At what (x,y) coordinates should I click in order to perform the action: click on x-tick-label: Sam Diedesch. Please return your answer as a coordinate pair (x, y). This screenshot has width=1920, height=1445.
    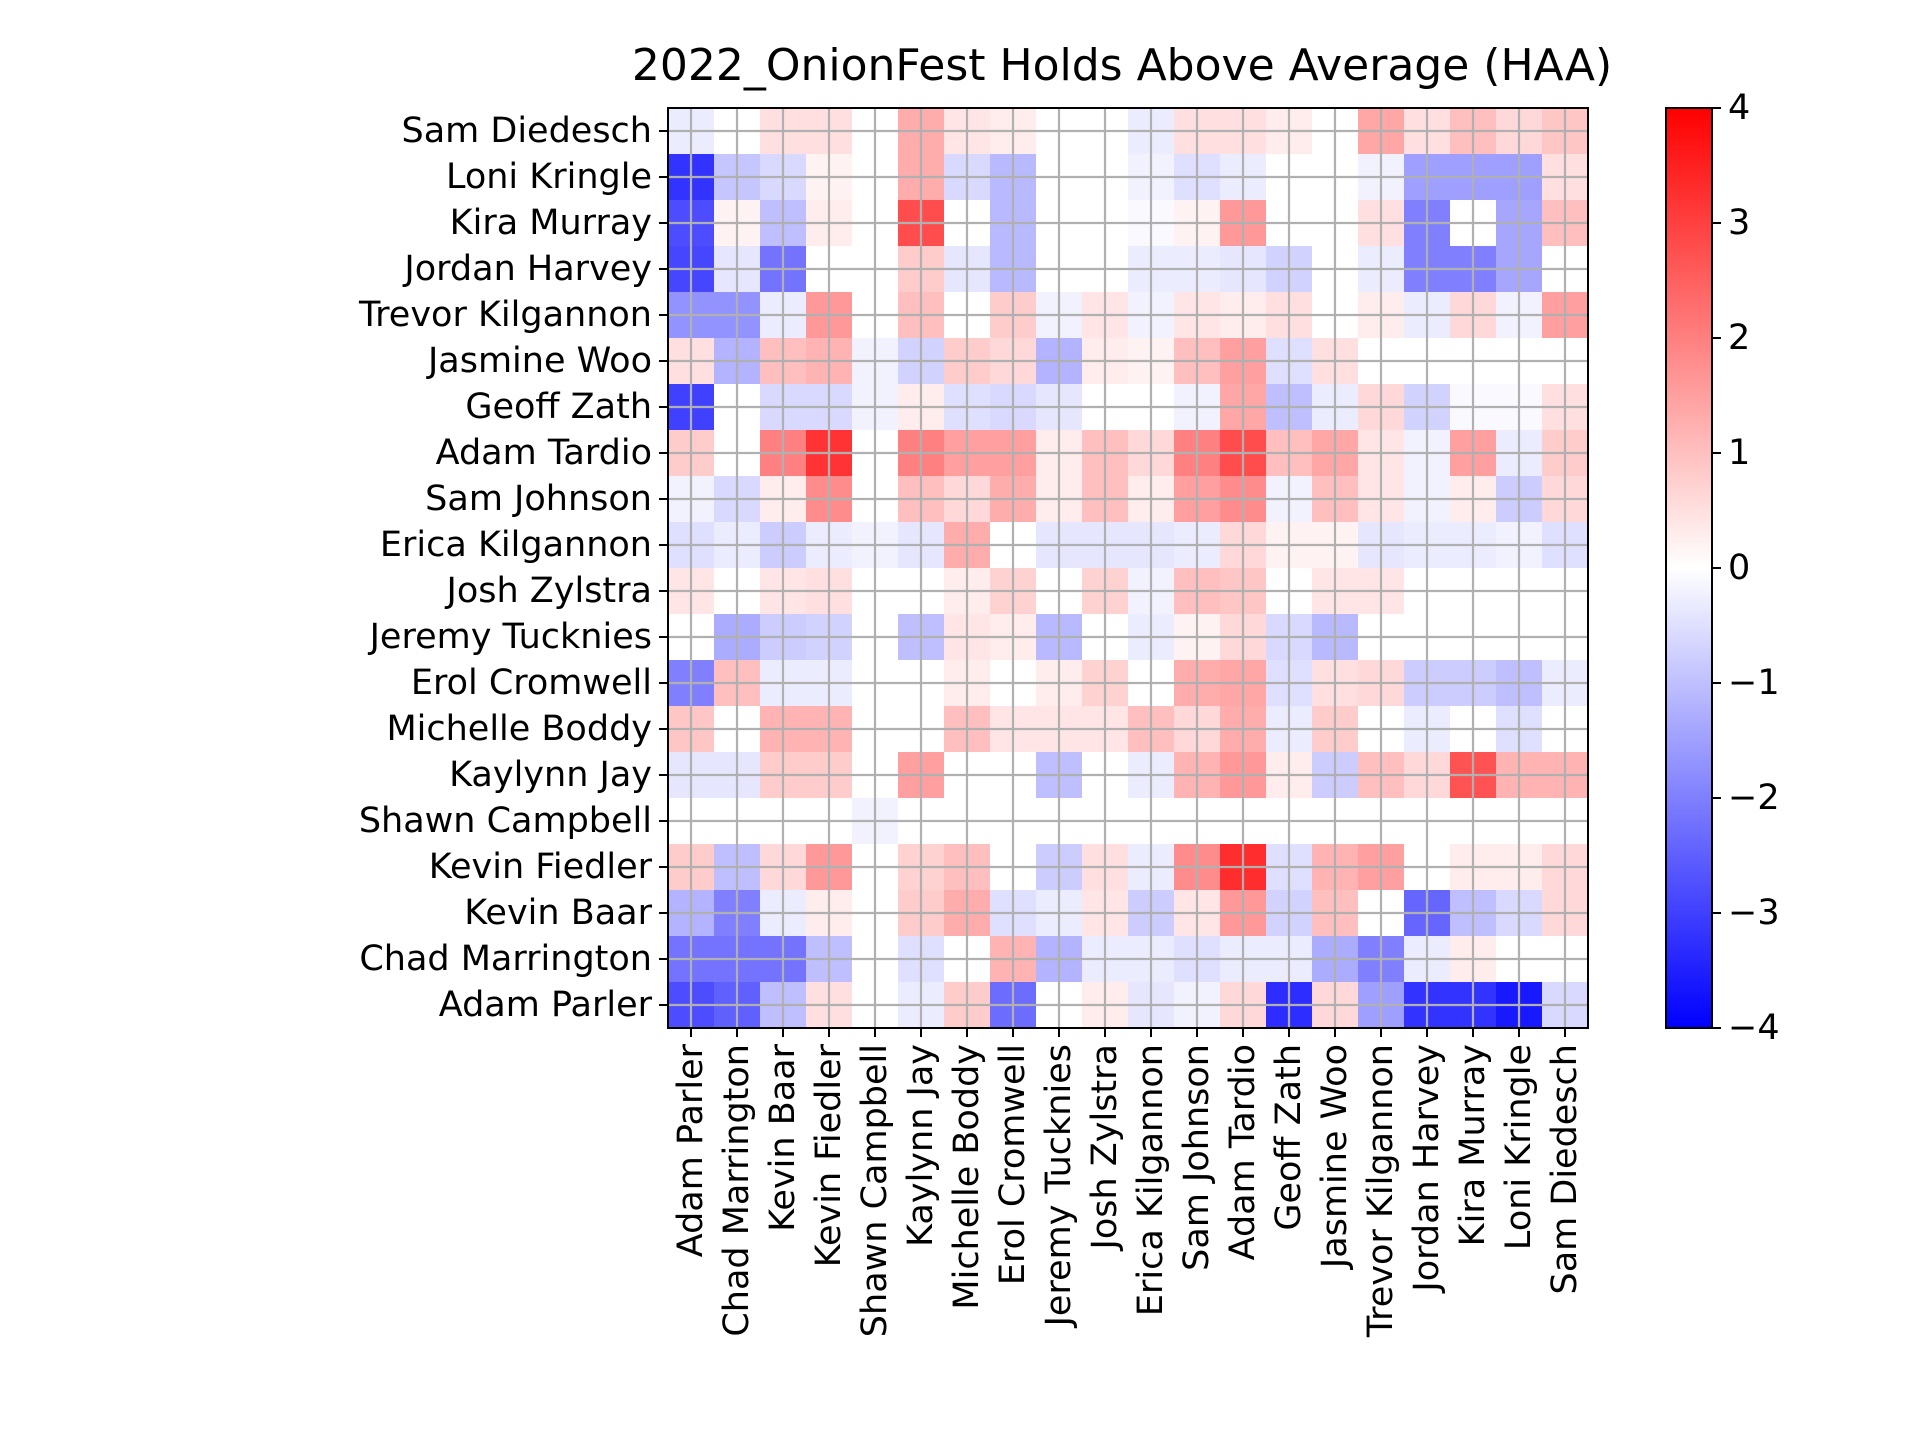
    Looking at the image, I should click on (1565, 1169).